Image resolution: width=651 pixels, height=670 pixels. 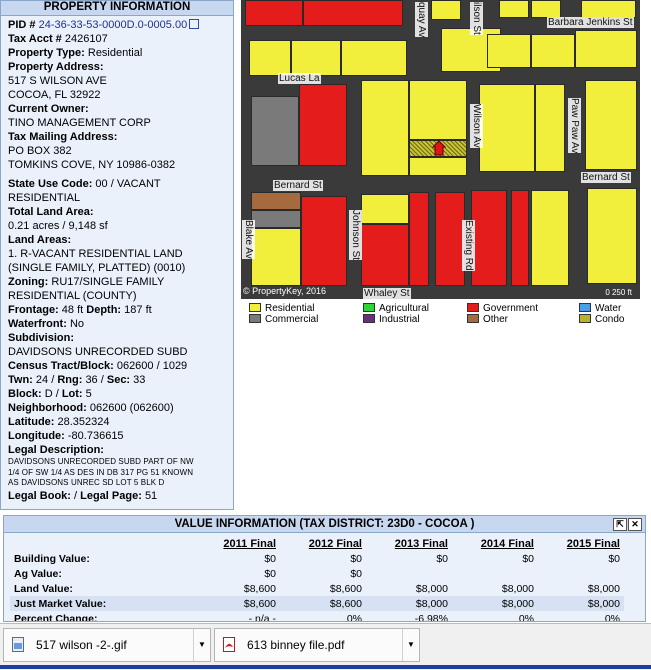 What do you see at coordinates (139, 380) in the screenshot?
I see `sec-value: 33` at bounding box center [139, 380].